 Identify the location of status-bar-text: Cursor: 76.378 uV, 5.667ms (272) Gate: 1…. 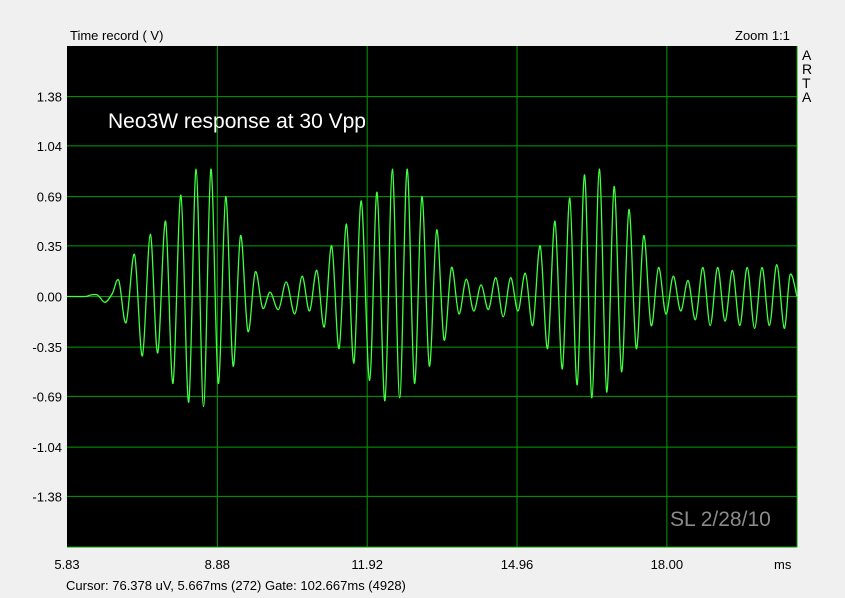
(236, 585).